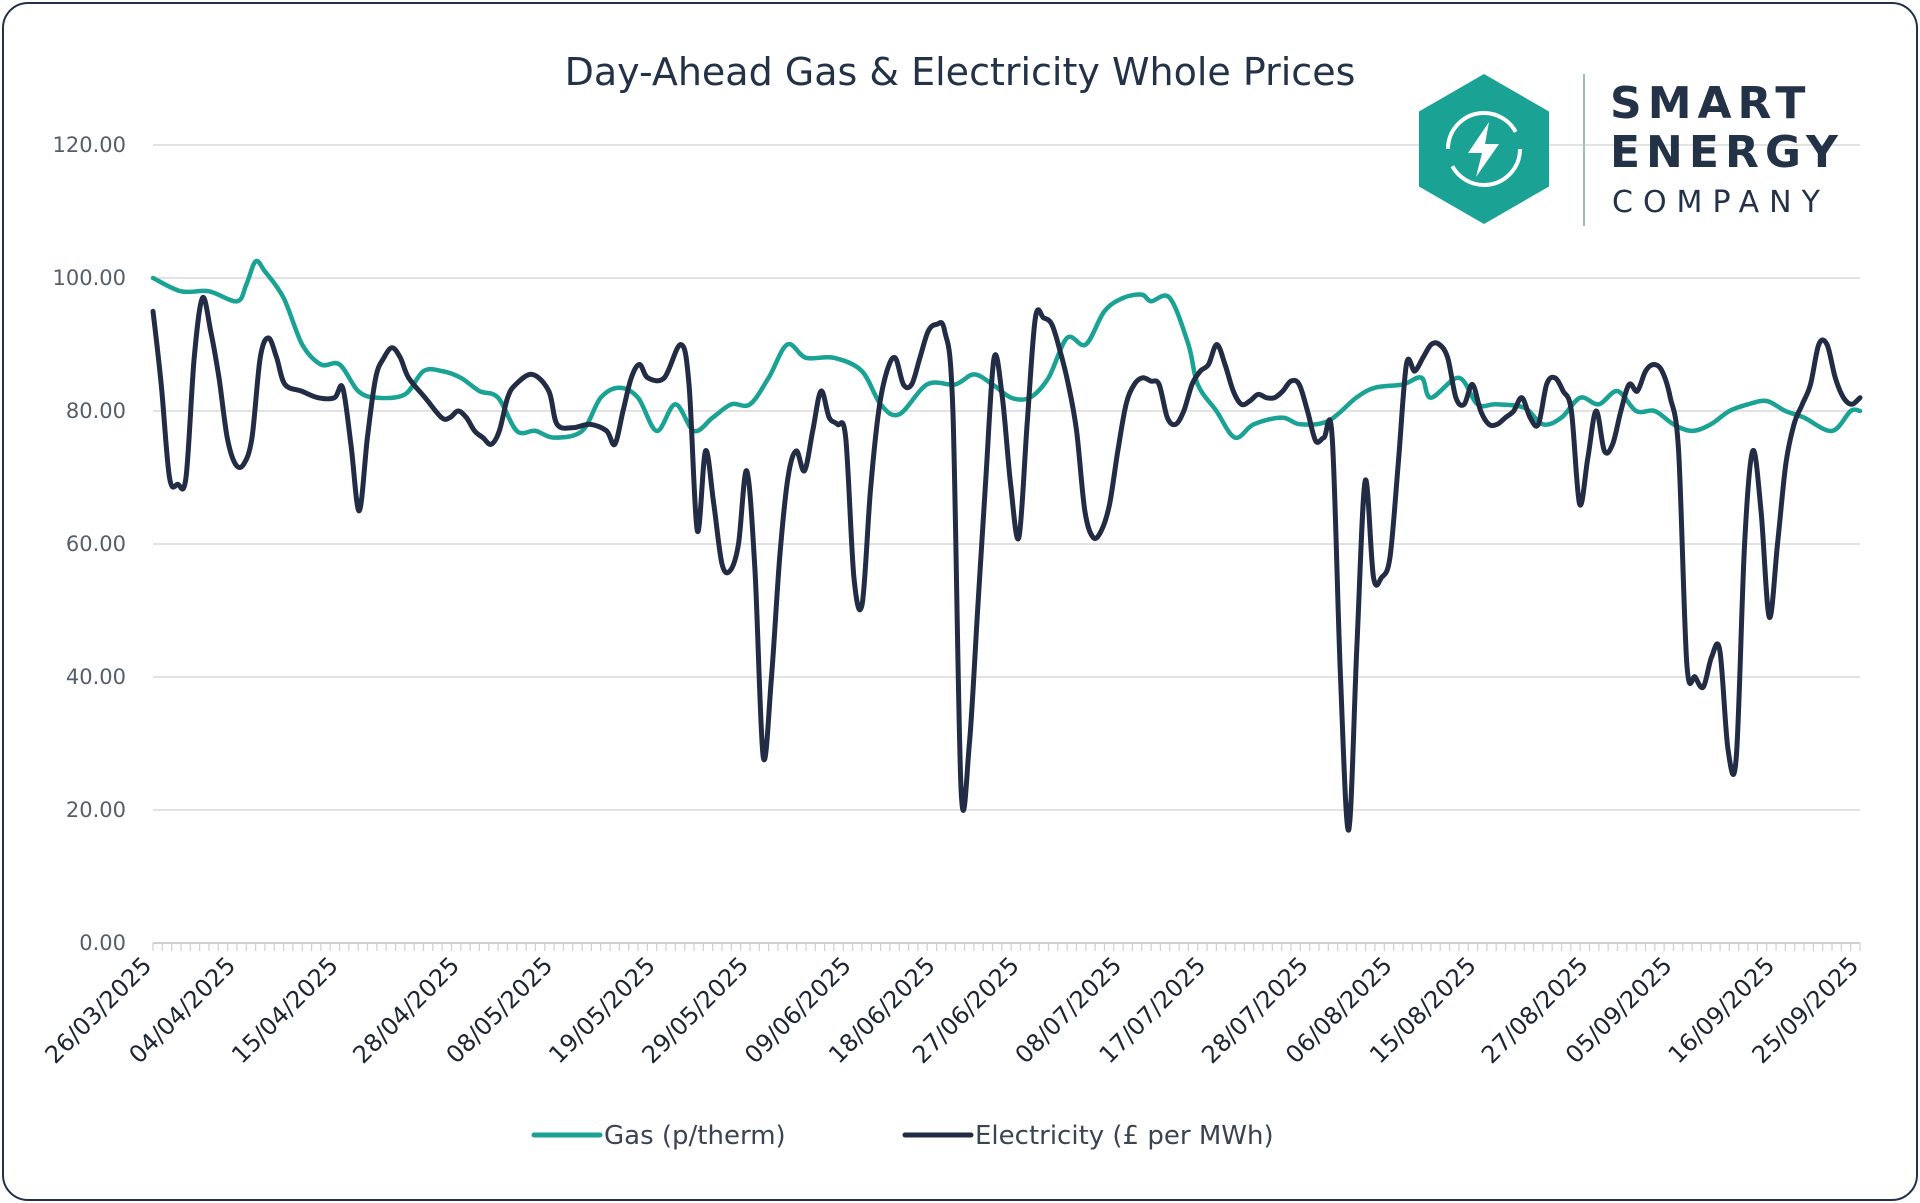  What do you see at coordinates (89, 278) in the screenshot?
I see `y-tick-label: 100.00` at bounding box center [89, 278].